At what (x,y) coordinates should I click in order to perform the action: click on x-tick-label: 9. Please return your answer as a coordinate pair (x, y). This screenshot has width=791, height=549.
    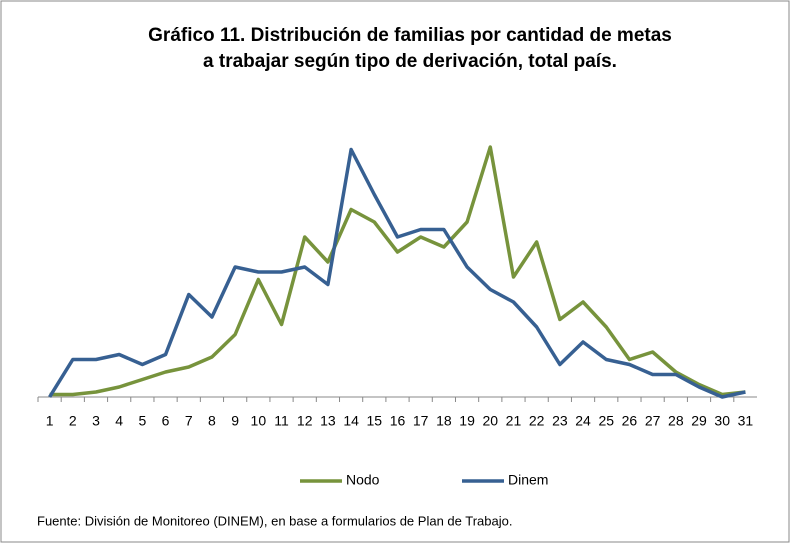
    Looking at the image, I should click on (235, 421).